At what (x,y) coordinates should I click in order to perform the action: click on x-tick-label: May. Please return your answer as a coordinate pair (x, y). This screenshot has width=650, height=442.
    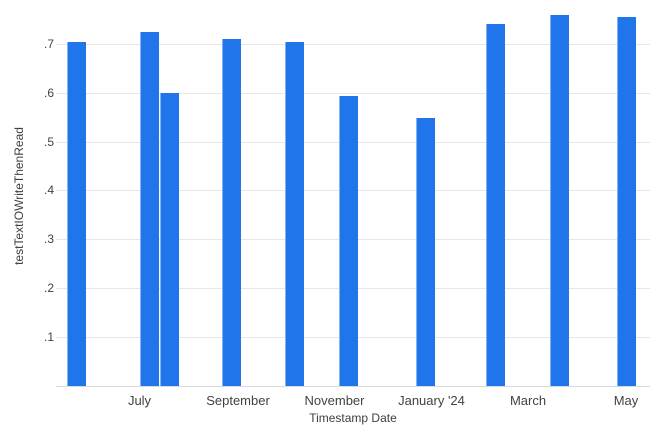
    Looking at the image, I should click on (626, 400).